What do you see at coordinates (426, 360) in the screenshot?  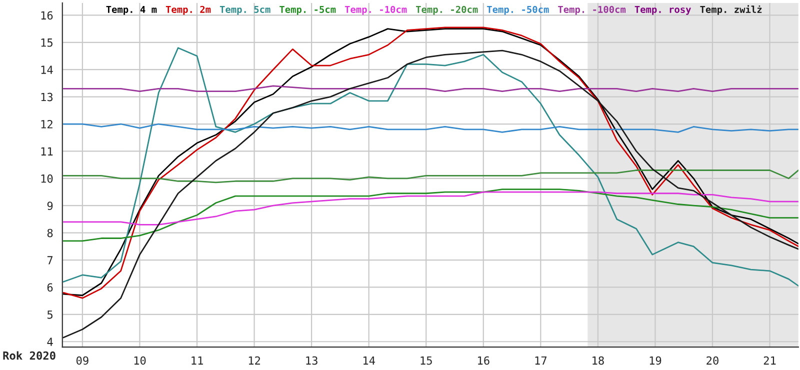 I see `x-tick-label: 15` at bounding box center [426, 360].